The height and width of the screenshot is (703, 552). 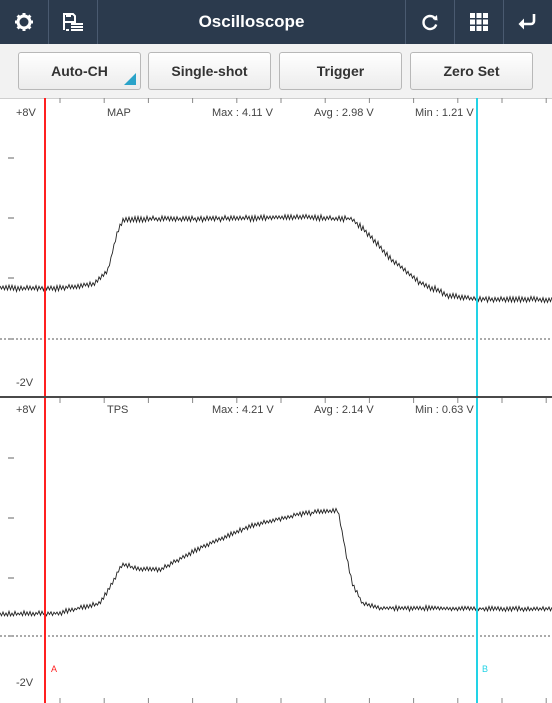 What do you see at coordinates (276, 258) in the screenshot?
I see `map-waveform` at bounding box center [276, 258].